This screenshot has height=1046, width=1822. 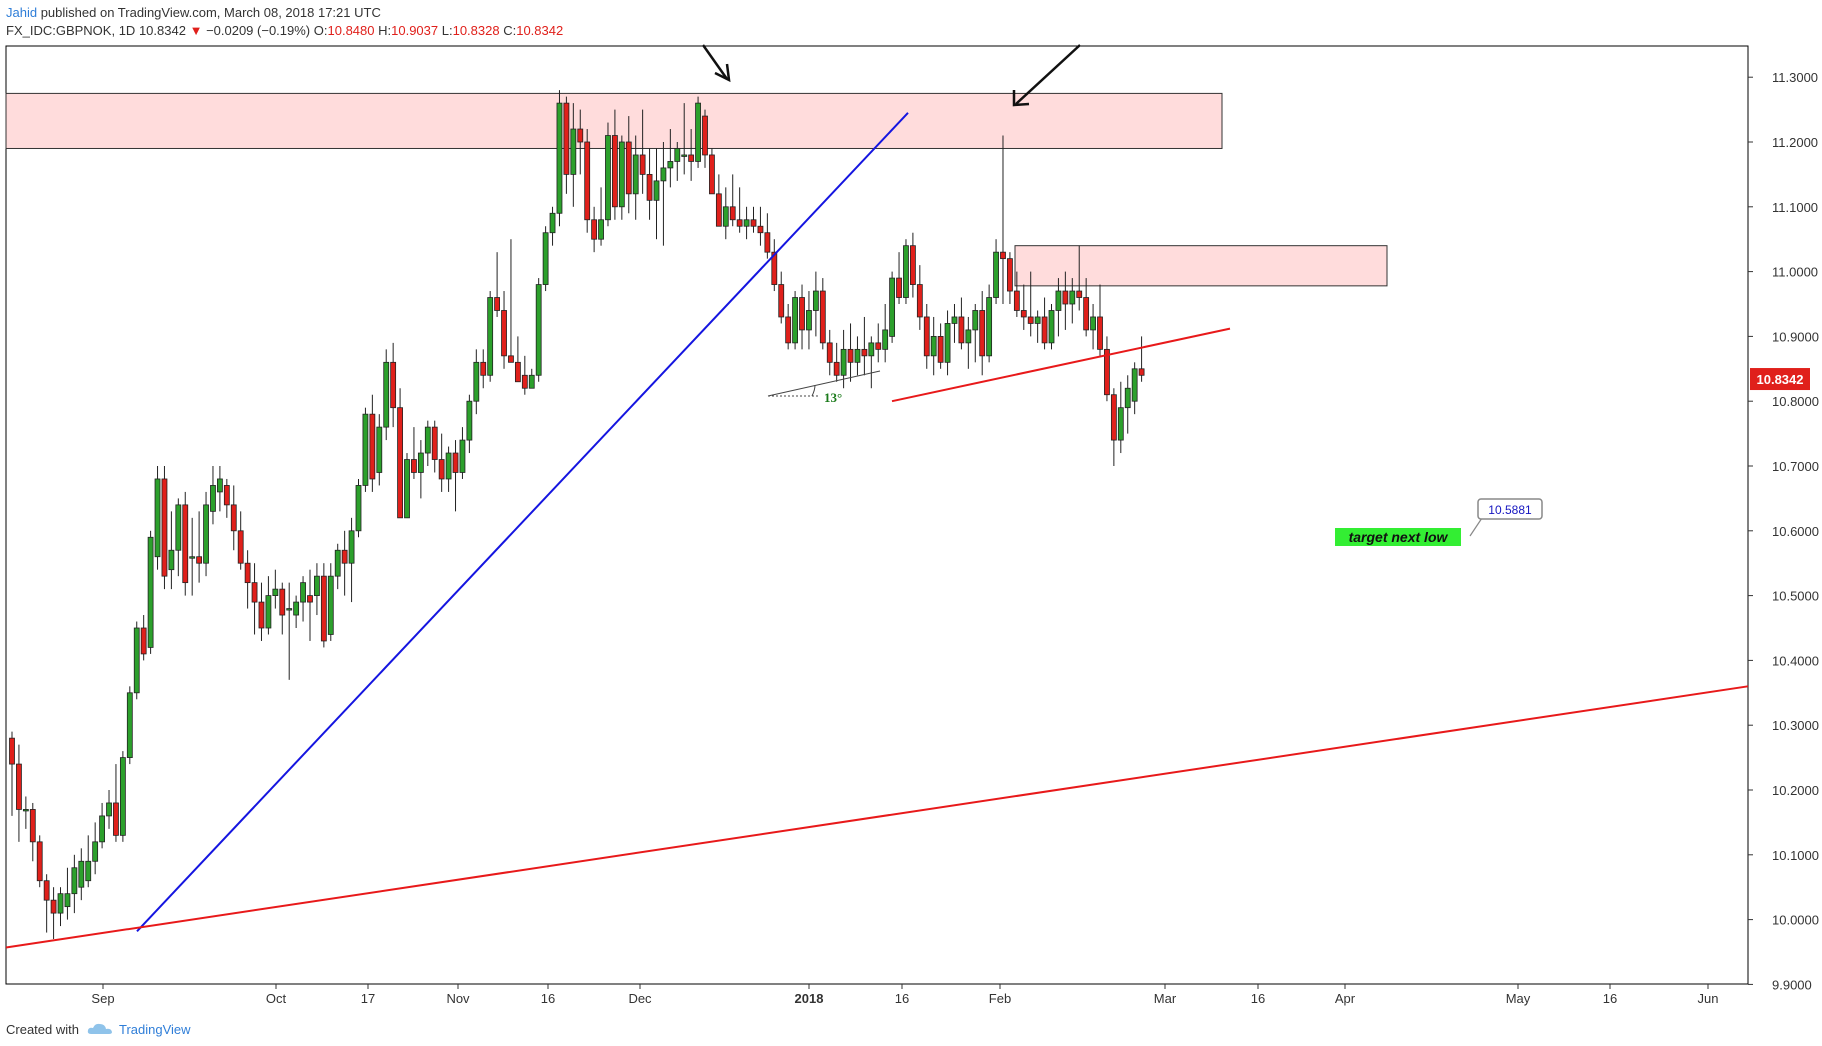 I want to click on last-price-tag-bg, so click(x=1780, y=379).